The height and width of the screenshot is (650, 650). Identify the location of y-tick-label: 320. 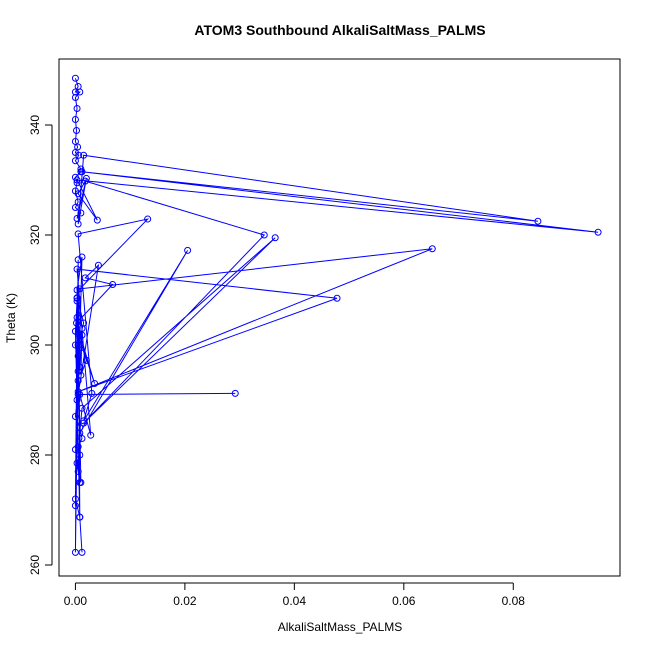
(35, 235).